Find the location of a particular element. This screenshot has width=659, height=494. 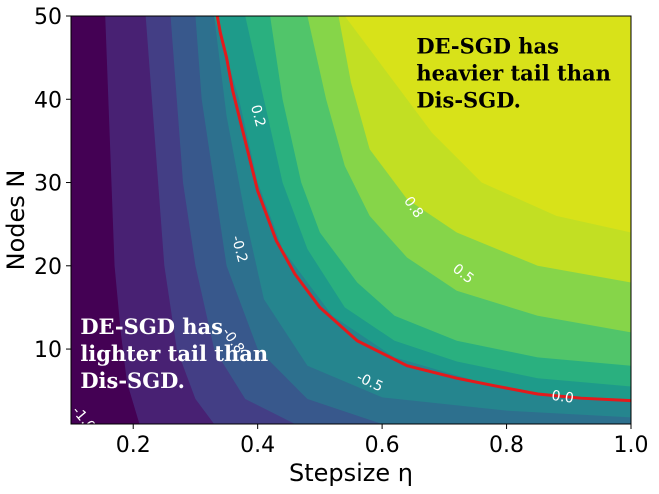

x-tick-label: 0.6 is located at coordinates (382, 445).